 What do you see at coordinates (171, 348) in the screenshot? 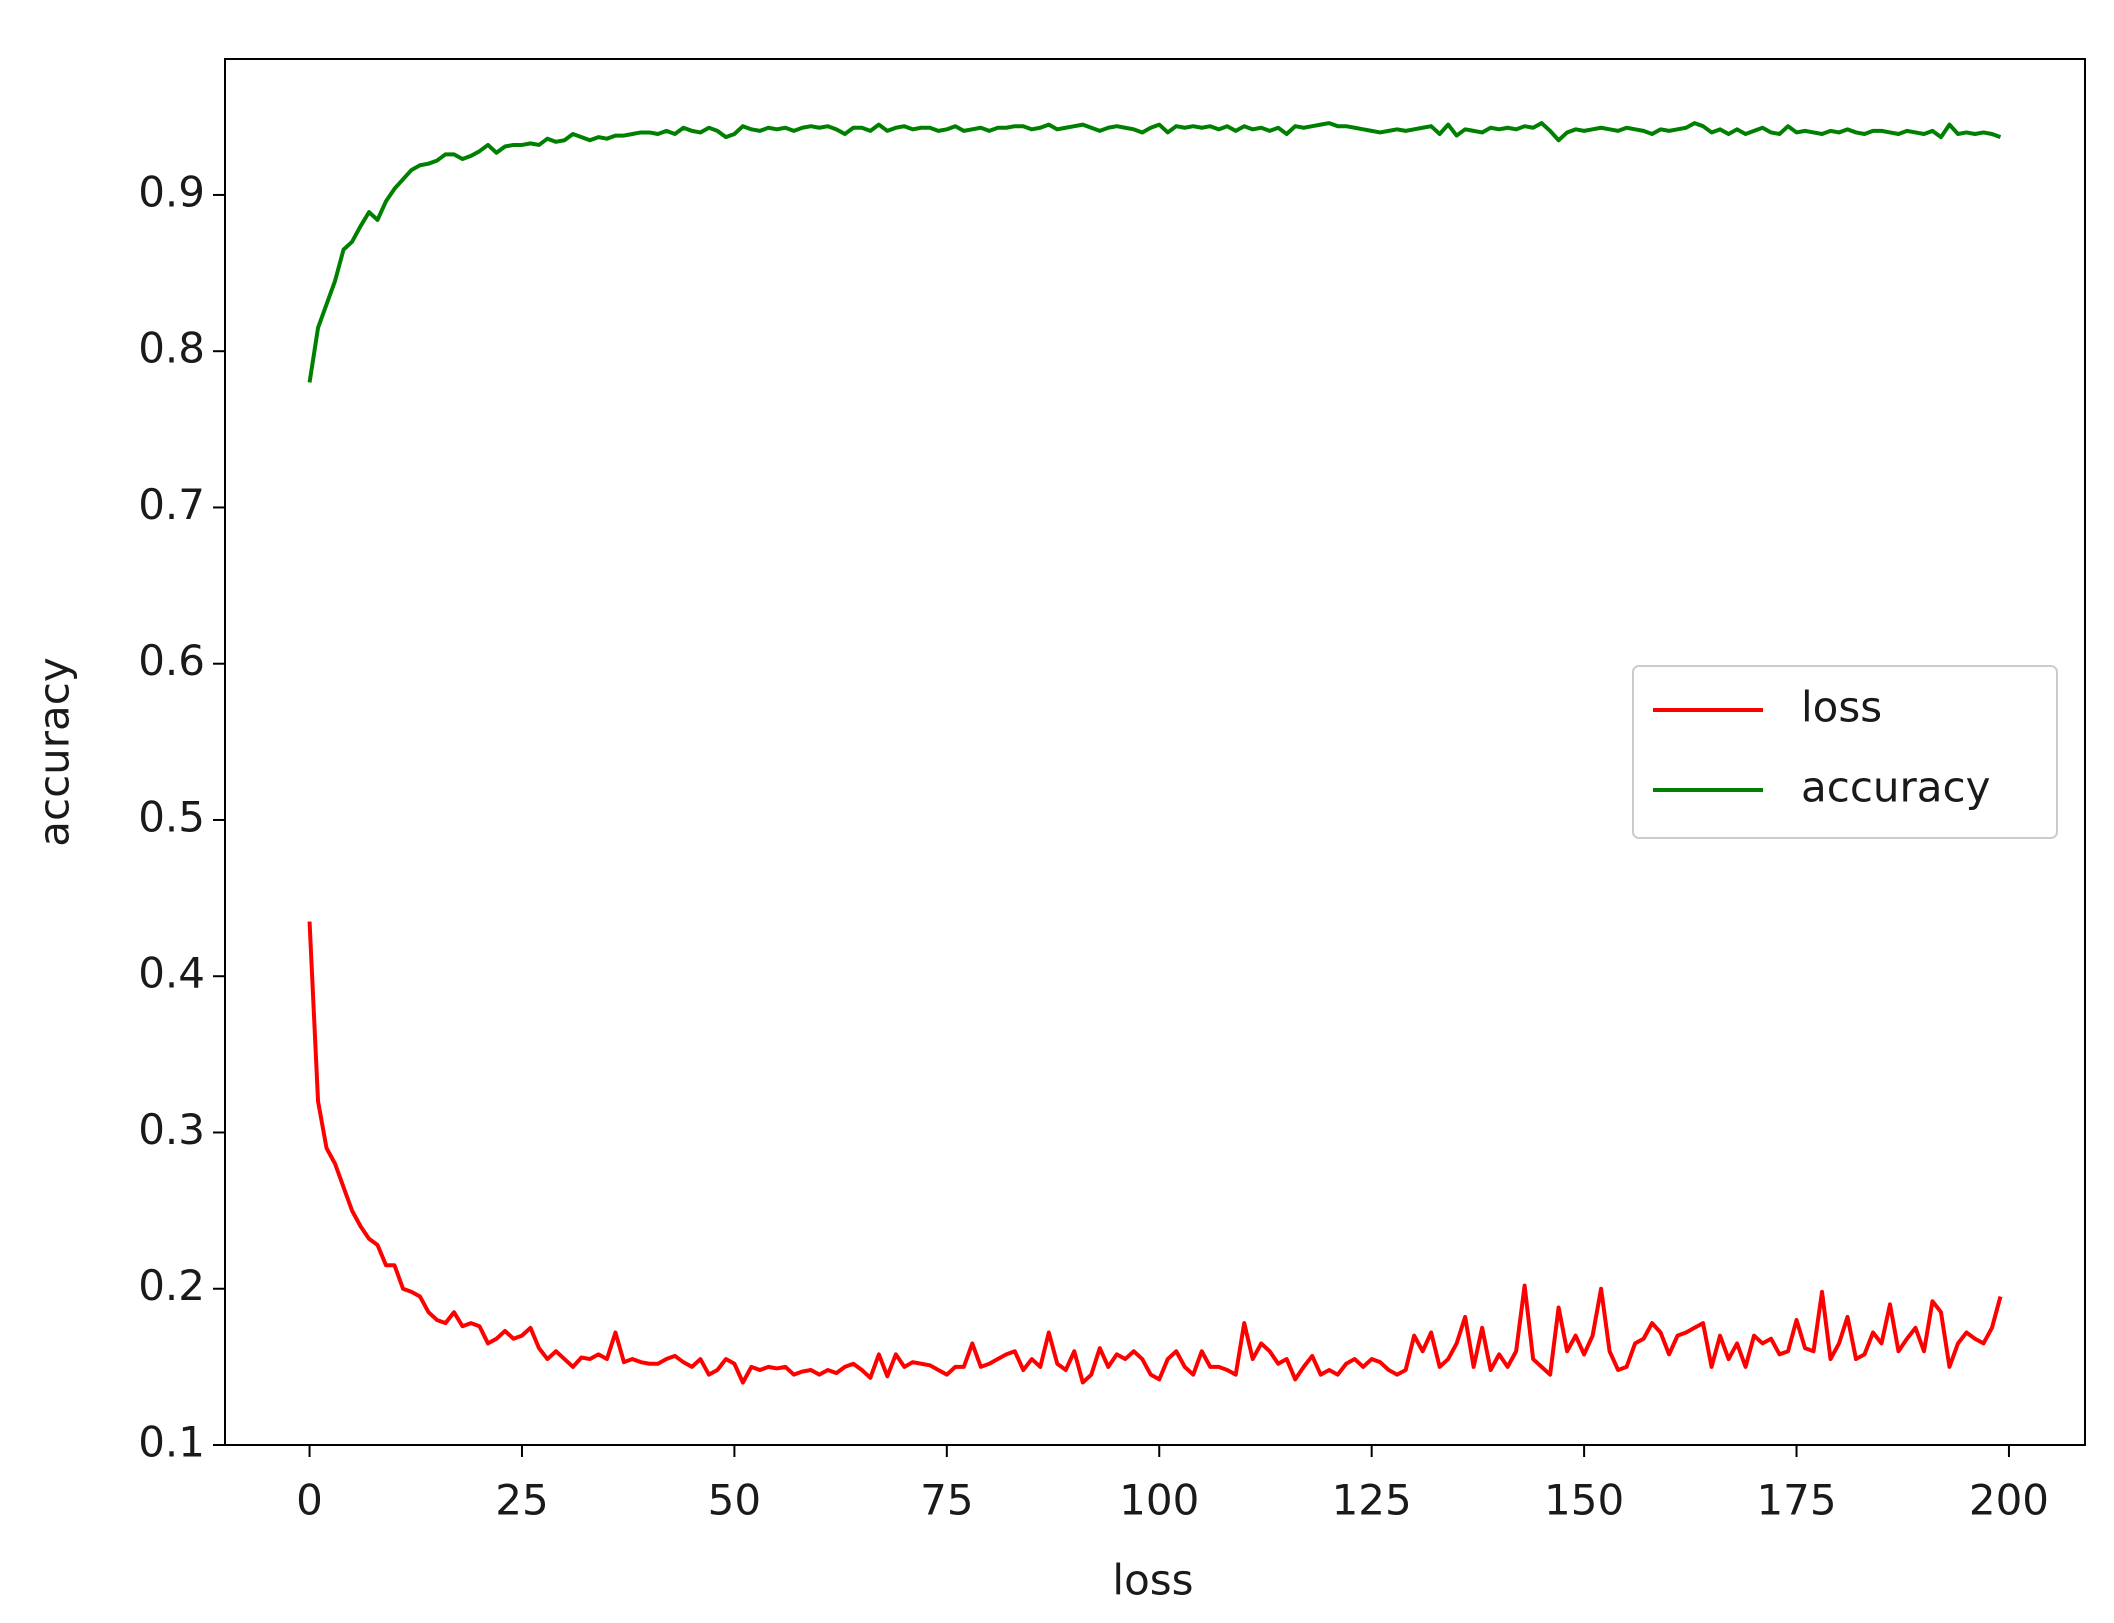
I see `y-tick-label: 0.8` at bounding box center [171, 348].